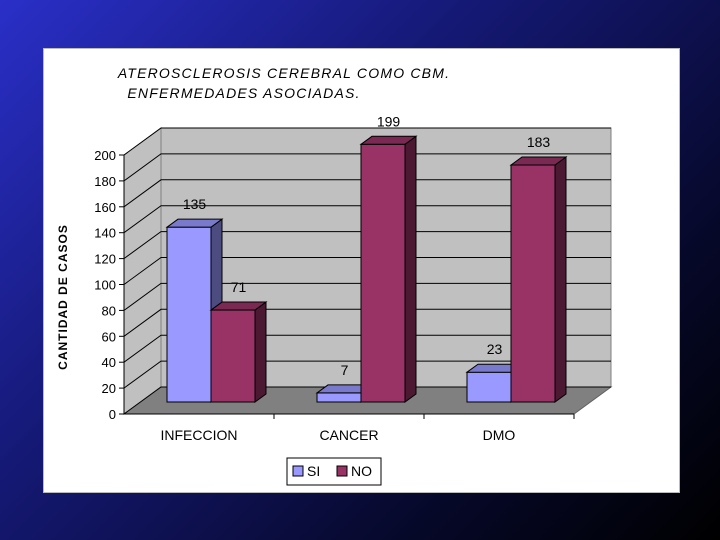 Image resolution: width=720 pixels, height=540 pixels. Describe the element at coordinates (389, 121) in the screenshot. I see `data-label: 199` at that location.